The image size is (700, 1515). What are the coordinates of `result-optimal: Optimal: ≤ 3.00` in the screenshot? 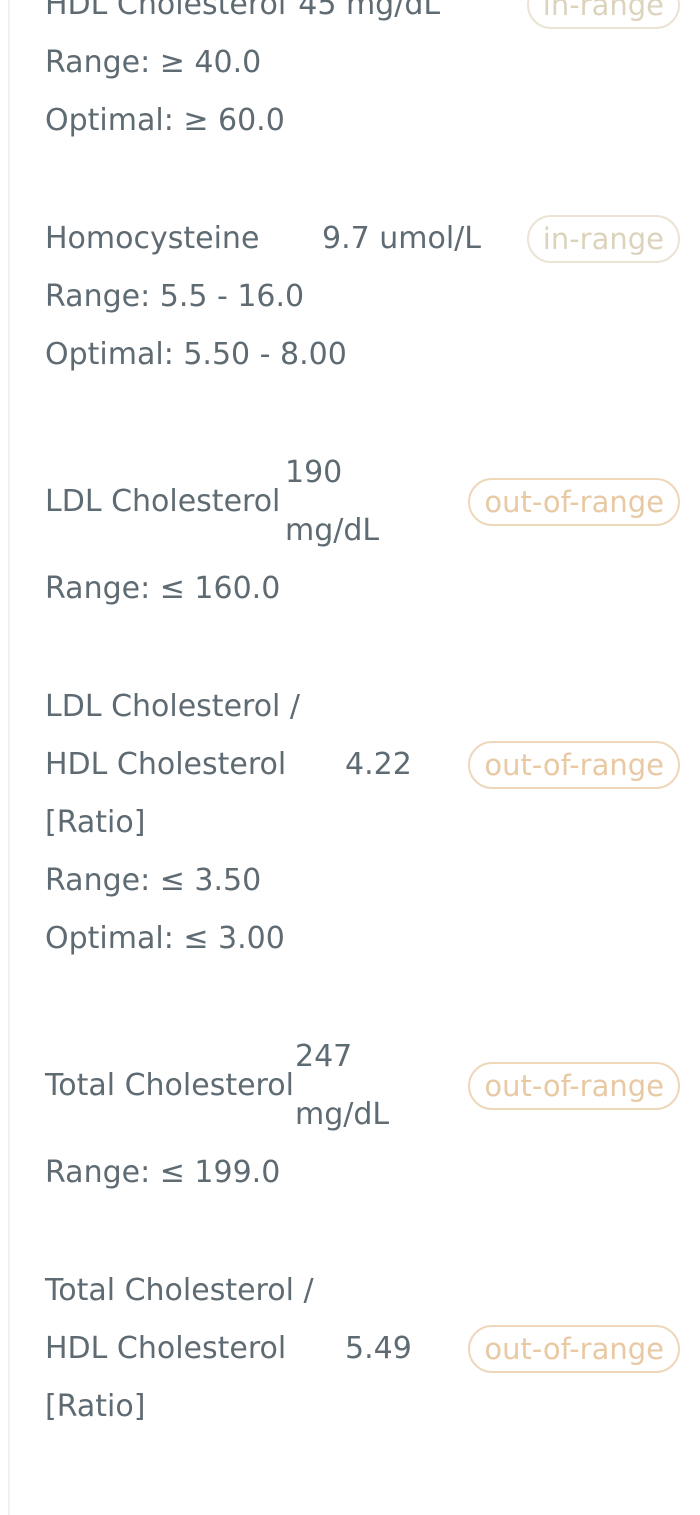 It's located at (165, 938).